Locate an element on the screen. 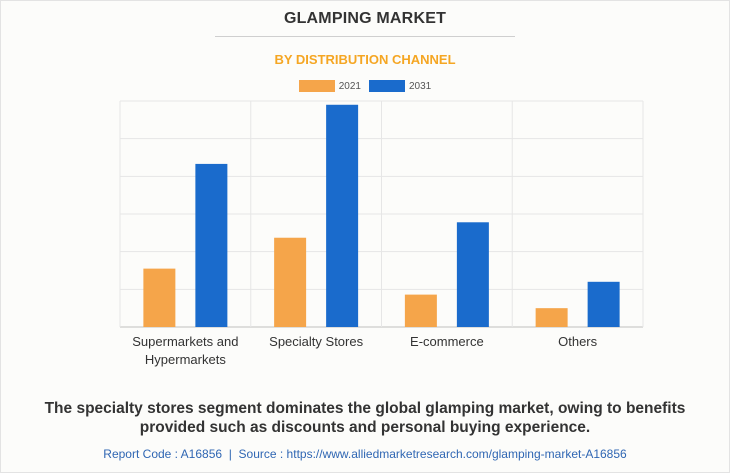 The width and height of the screenshot is (730, 473). chart-title: GLAMPING MARKET is located at coordinates (365, 18).